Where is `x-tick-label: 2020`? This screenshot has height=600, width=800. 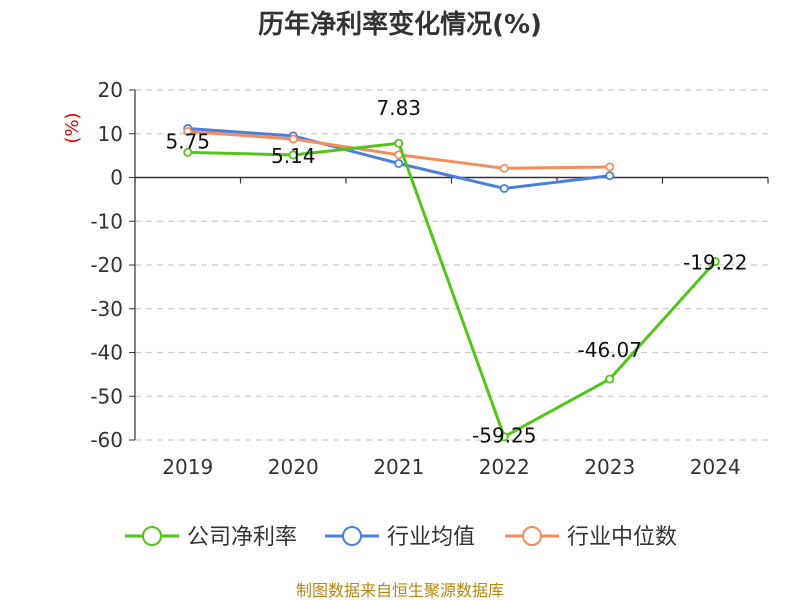 x-tick-label: 2020 is located at coordinates (293, 467).